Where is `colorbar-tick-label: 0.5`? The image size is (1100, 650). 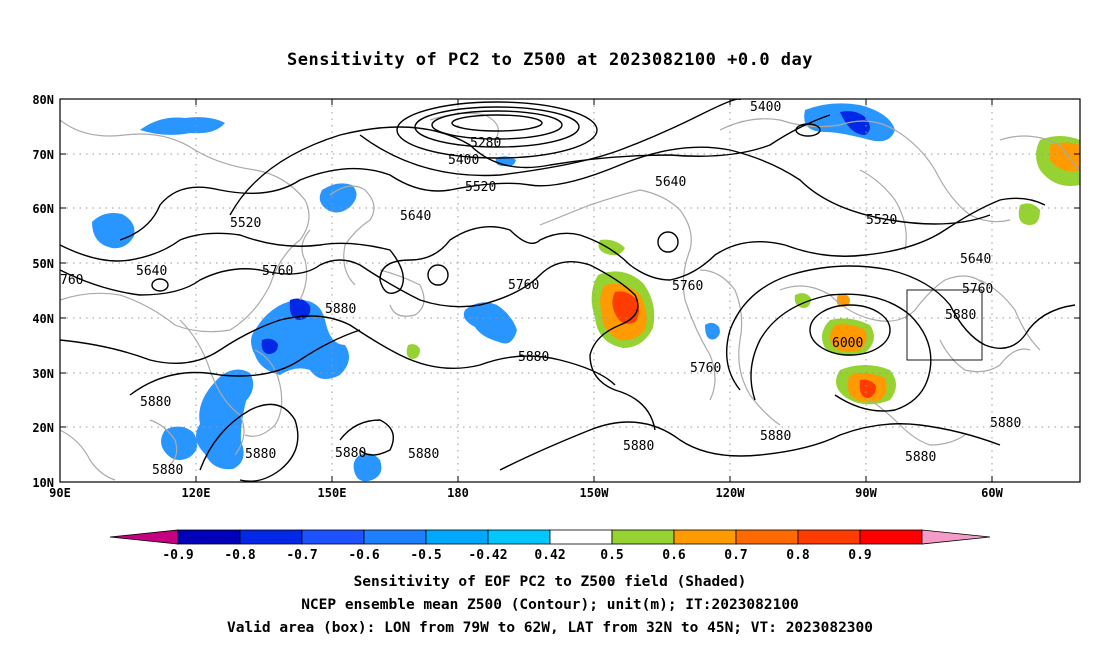
colorbar-tick-label: 0.5 is located at coordinates (611, 555).